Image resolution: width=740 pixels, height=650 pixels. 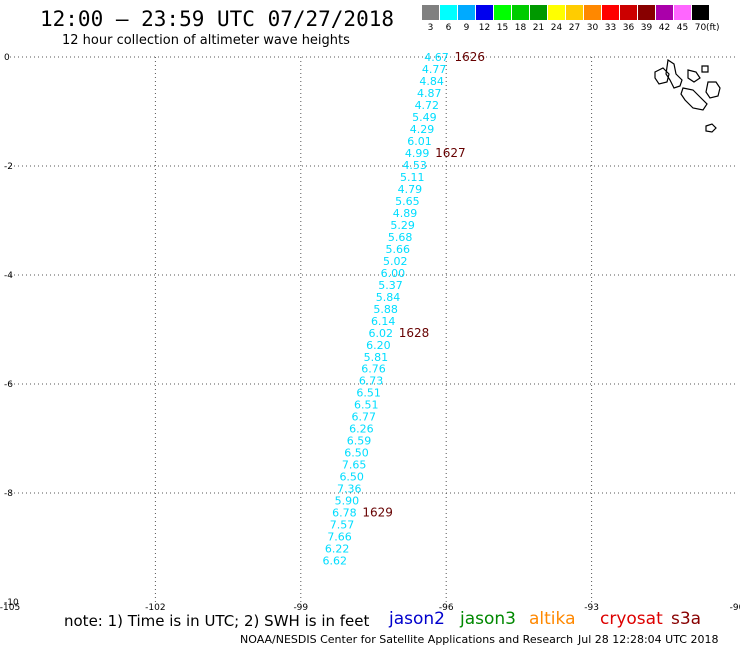 I want to click on wave-height-label: 6.22, so click(x=337, y=549).